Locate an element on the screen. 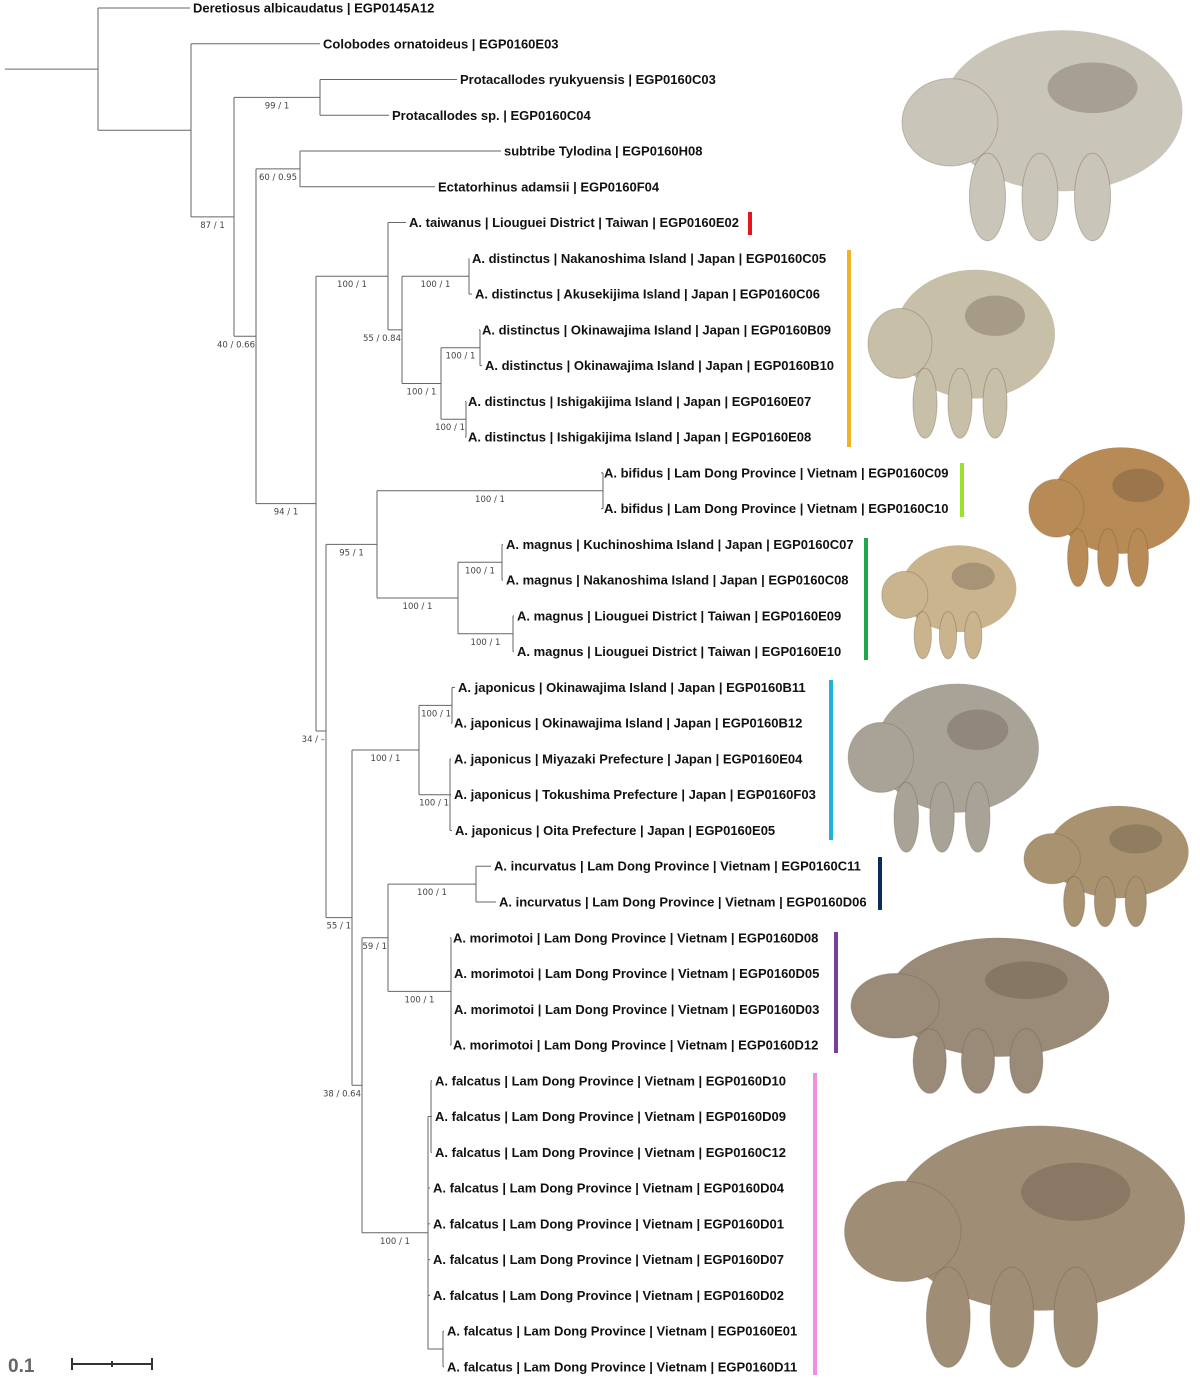 This screenshot has width=1200, height=1378. scale-bar-label: 0.1 is located at coordinates (21, 1366).